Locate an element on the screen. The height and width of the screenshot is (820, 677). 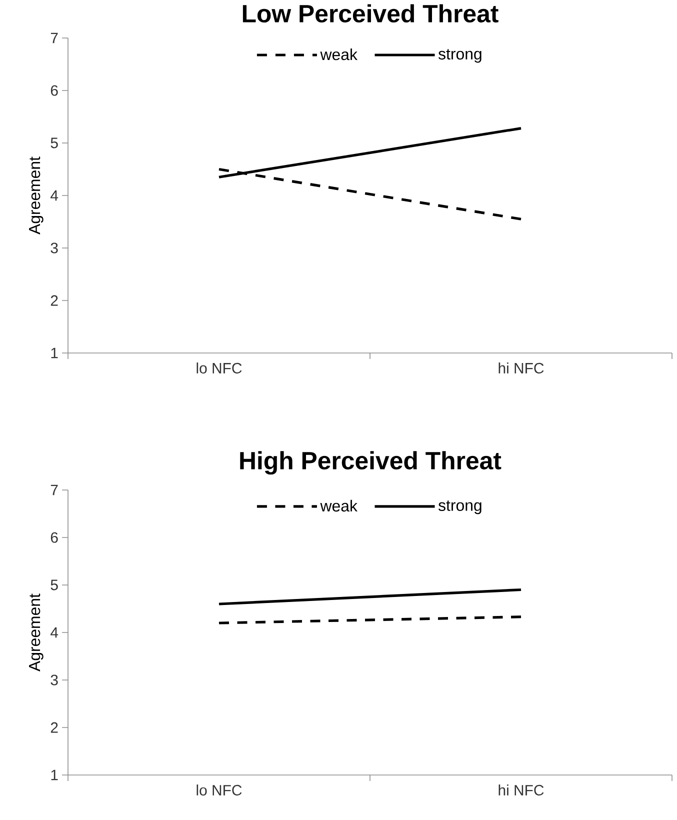
chart-title: Low Perceived Threat is located at coordinates (370, 13).